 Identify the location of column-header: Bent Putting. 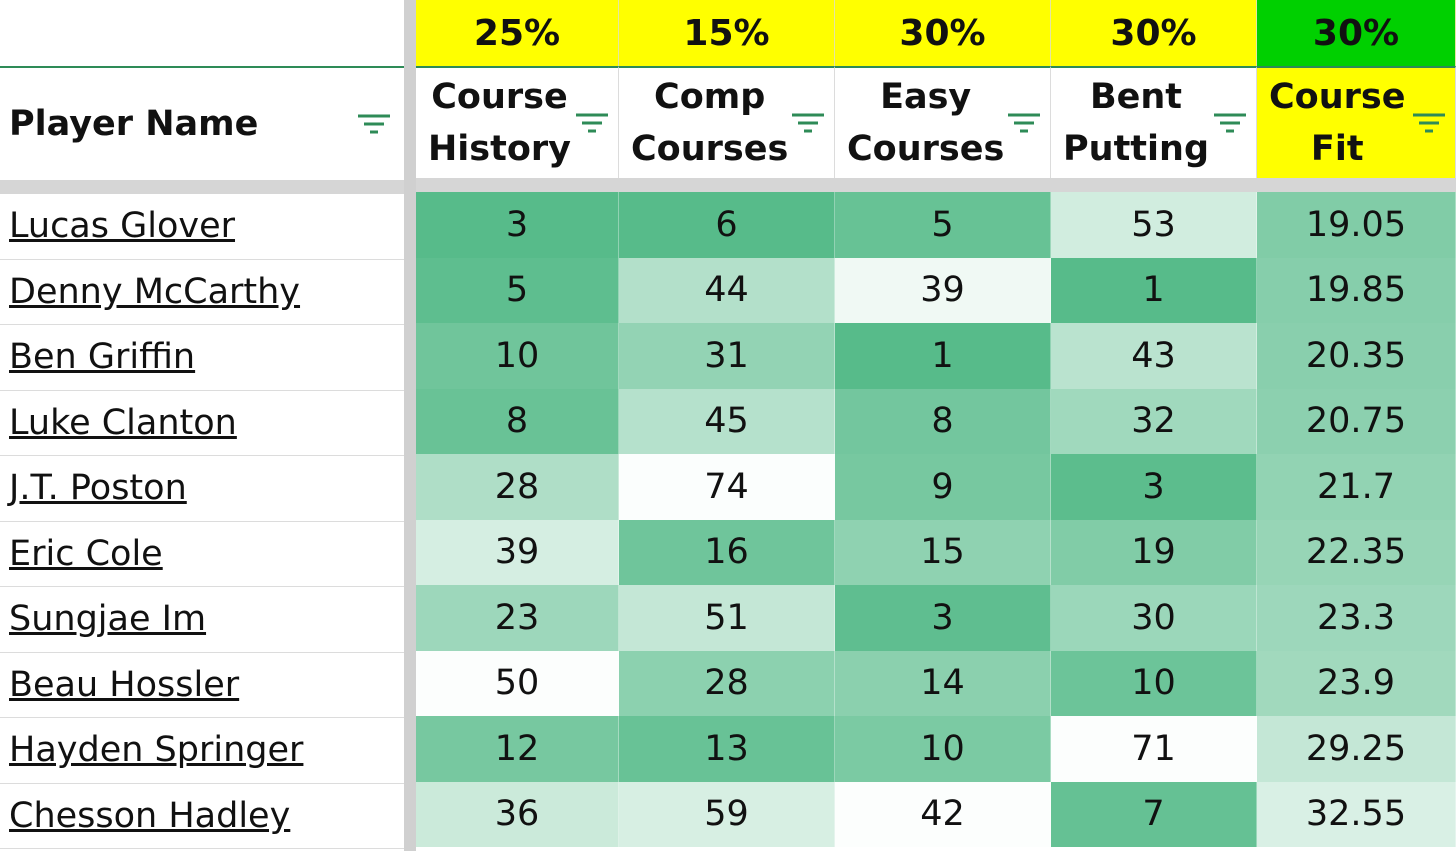
(1154, 122).